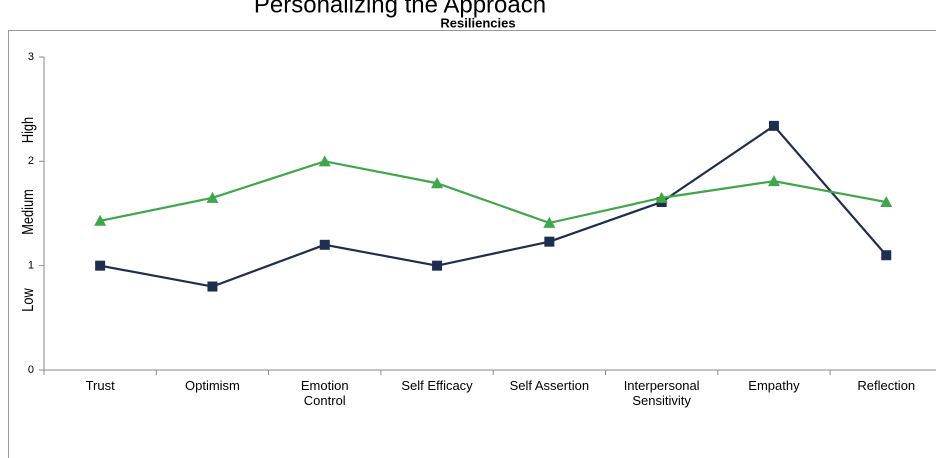 The width and height of the screenshot is (936, 458). What do you see at coordinates (437, 385) in the screenshot?
I see `x-tick-label: Self Efficacy` at bounding box center [437, 385].